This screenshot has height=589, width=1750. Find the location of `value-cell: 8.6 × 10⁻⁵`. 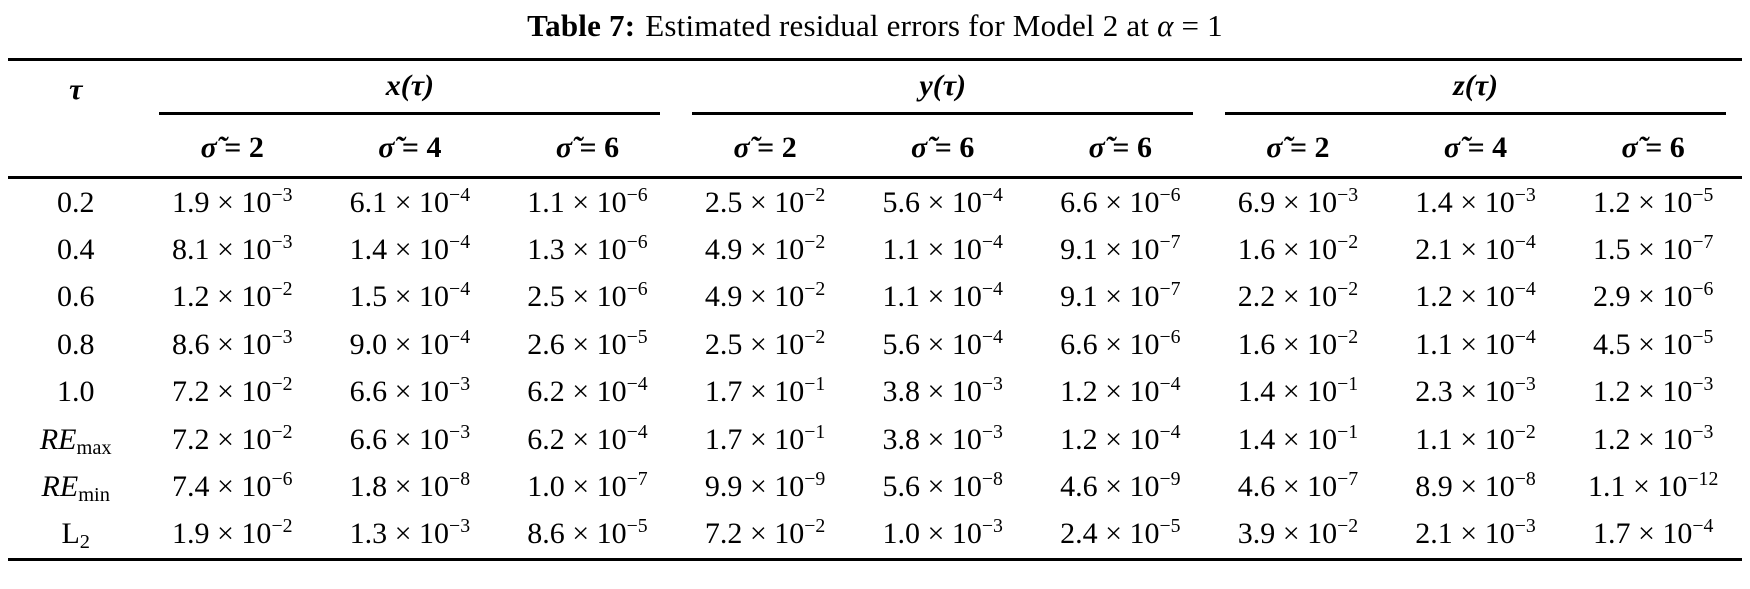

value-cell: 8.6 × 10⁻⁵ is located at coordinates (587, 533).